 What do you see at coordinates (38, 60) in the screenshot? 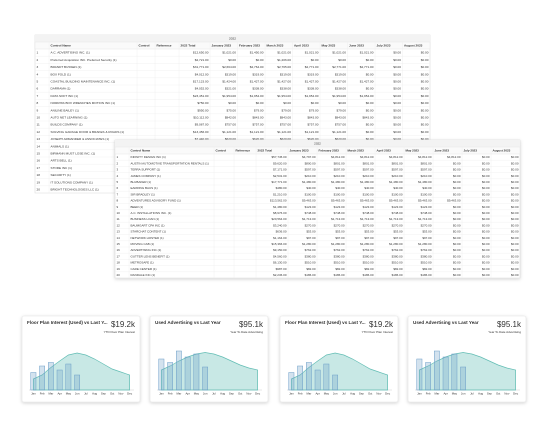
I see `cell: 2` at bounding box center [38, 60].